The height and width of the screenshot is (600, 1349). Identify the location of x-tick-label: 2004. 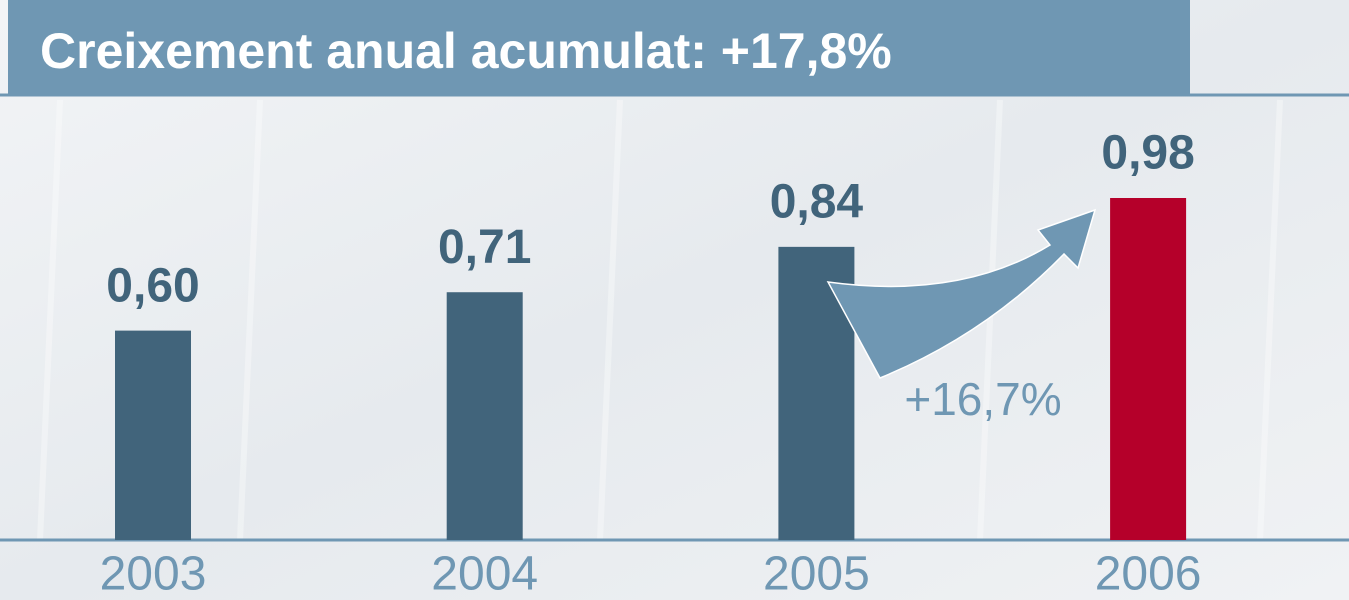
(484, 574).